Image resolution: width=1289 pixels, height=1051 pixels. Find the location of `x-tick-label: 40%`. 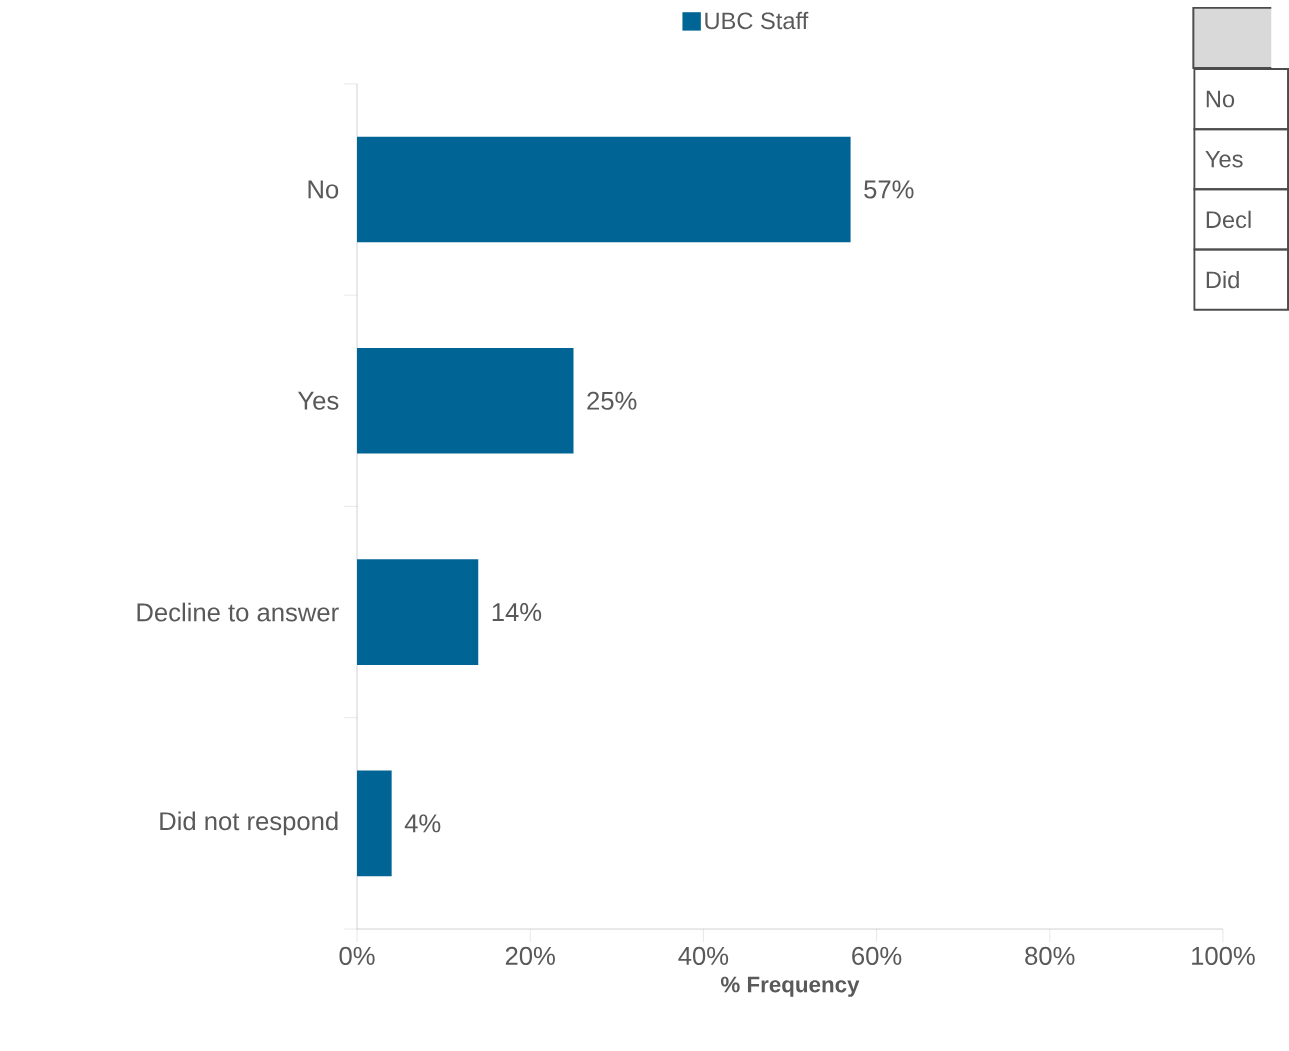

x-tick-label: 40% is located at coordinates (703, 955).